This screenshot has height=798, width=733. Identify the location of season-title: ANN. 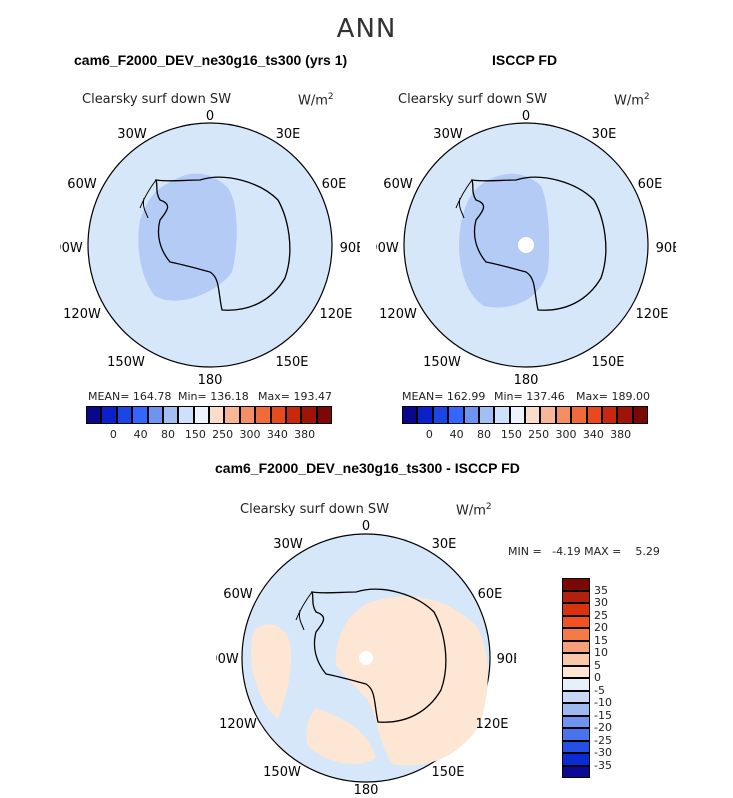
(366, 29).